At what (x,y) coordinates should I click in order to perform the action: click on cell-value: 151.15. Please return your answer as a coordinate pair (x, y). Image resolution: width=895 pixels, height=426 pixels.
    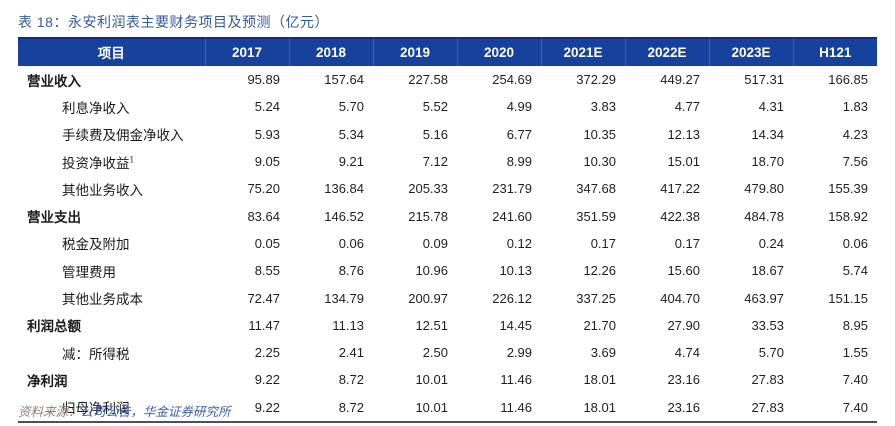
    Looking at the image, I should click on (848, 298).